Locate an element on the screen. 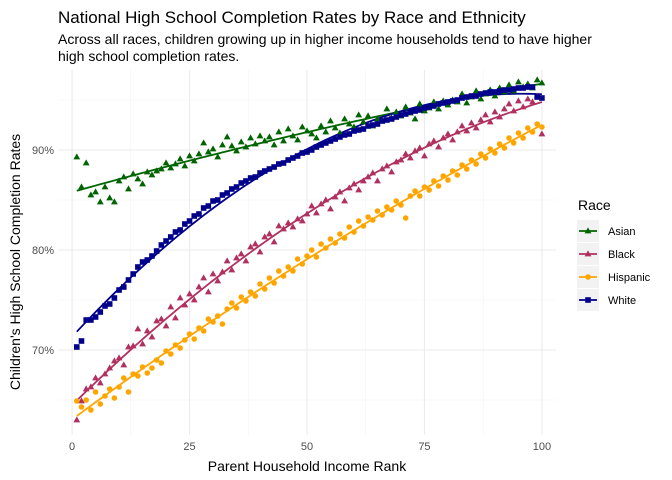 This screenshot has height=480, width=672. x-tick-label: 100 is located at coordinates (542, 447).